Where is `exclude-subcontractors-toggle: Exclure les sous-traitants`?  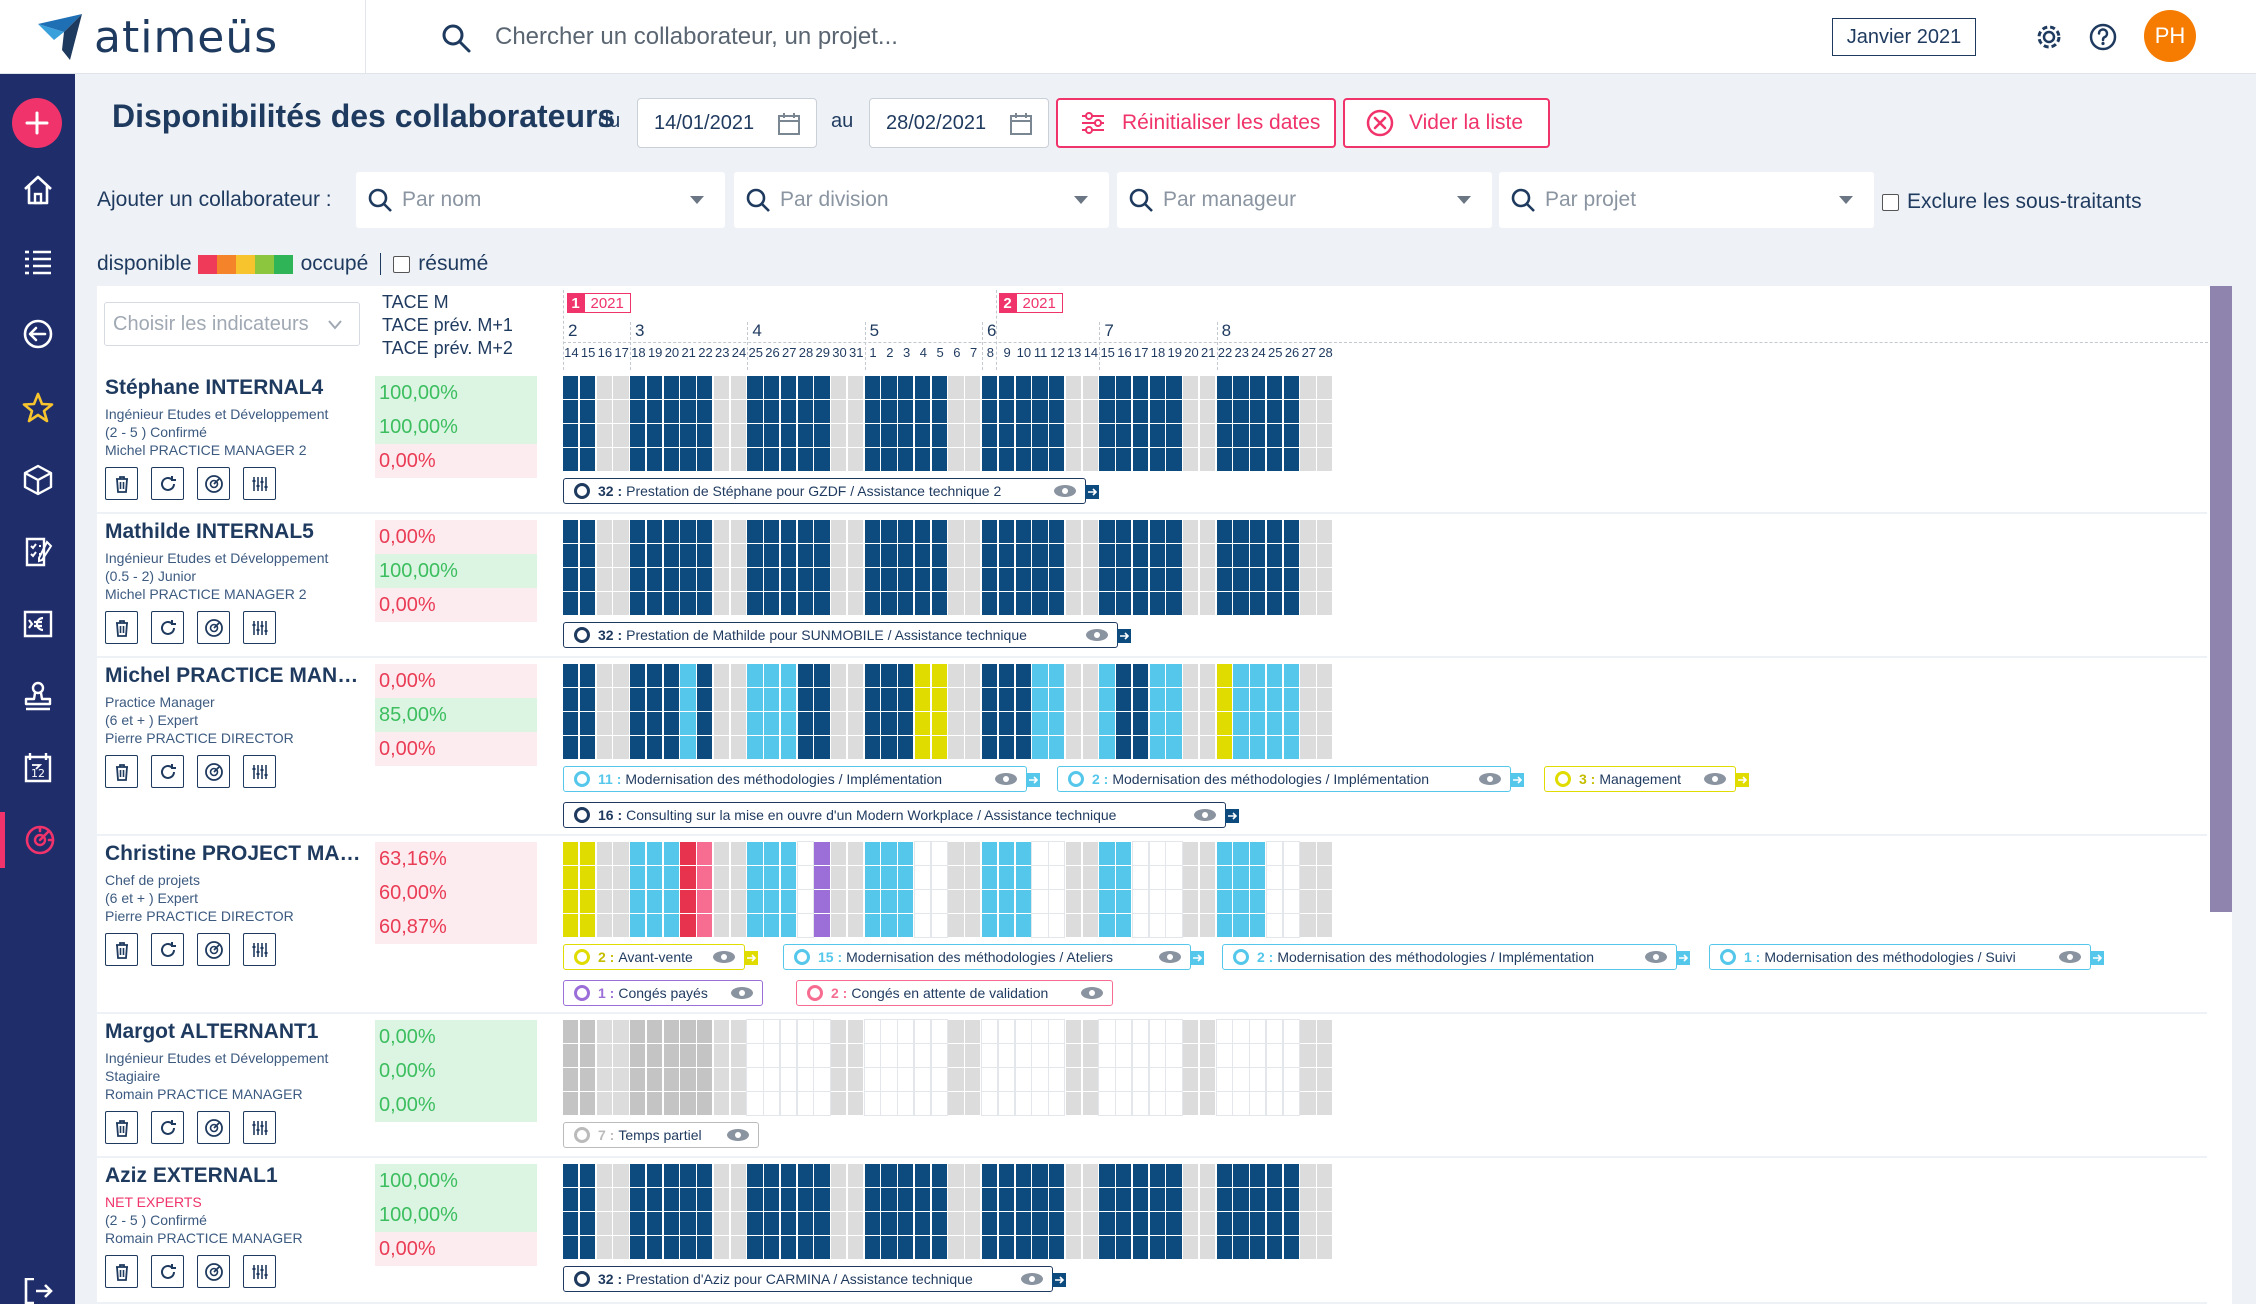
exclude-subcontractors-toggle: Exclure les sous-traitants is located at coordinates (2012, 202).